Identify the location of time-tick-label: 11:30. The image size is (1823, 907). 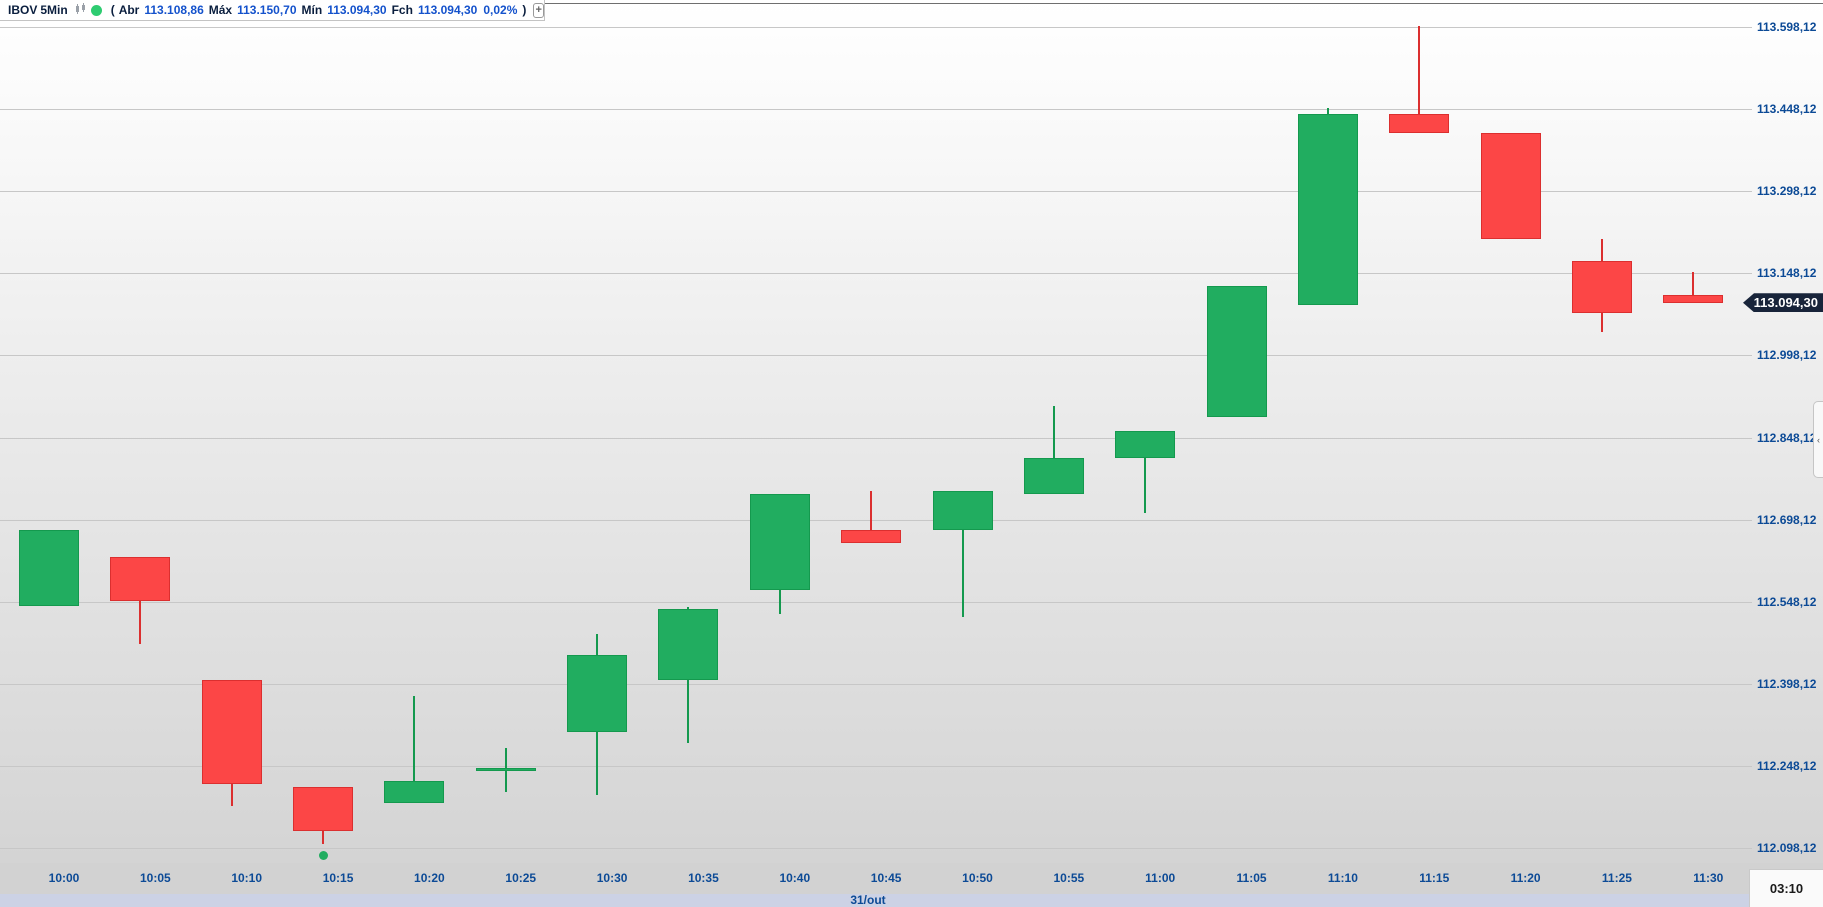
(1708, 878).